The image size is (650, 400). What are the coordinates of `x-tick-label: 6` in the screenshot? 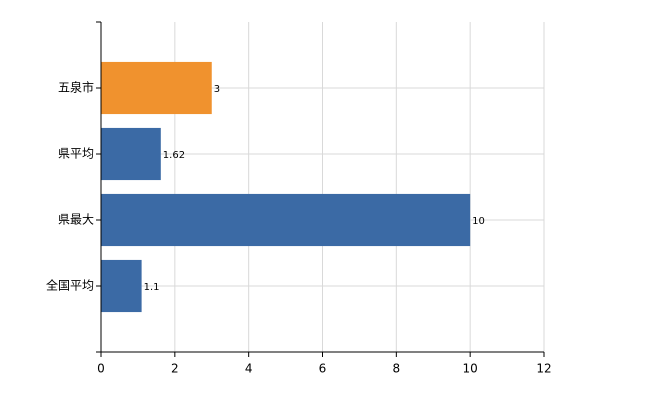 It's located at (323, 369).